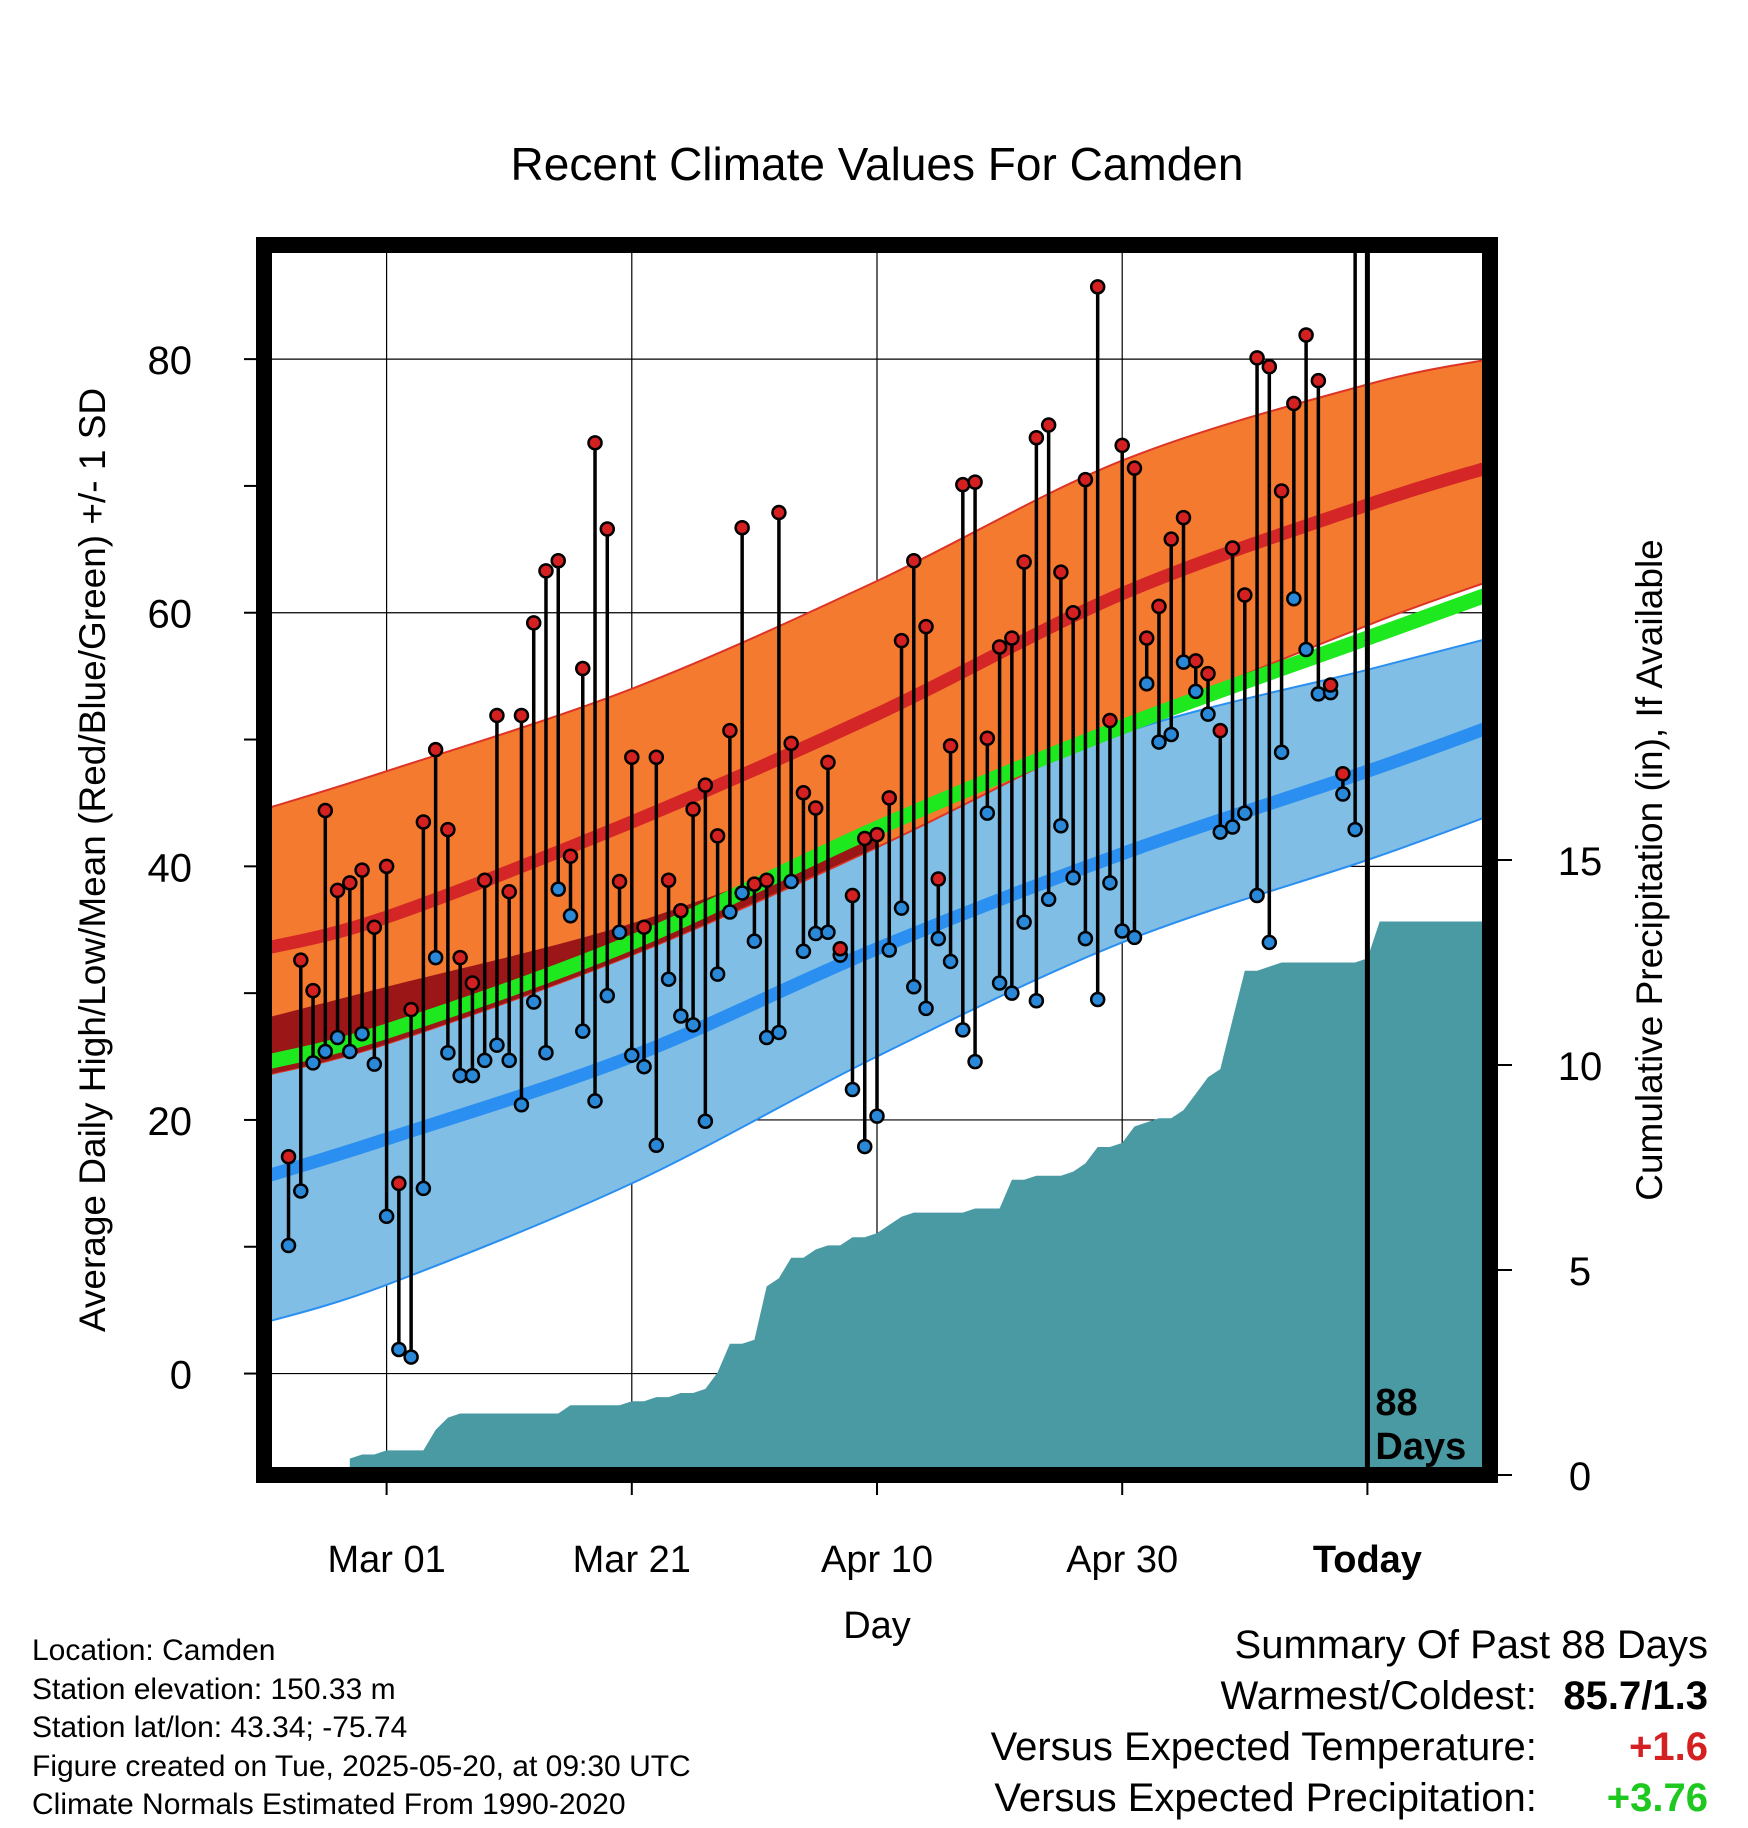 The width and height of the screenshot is (1748, 1828). I want to click on x-tick-label: Mar 21, so click(632, 1560).